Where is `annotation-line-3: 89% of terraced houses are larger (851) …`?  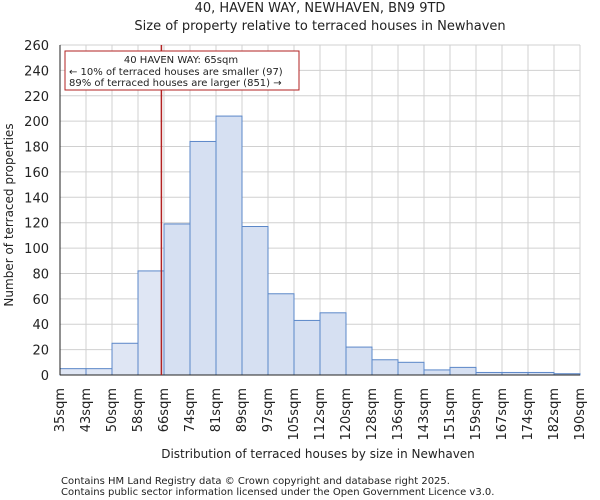
annotation-line-3: 89% of terraced houses are larger (851) … is located at coordinates (175, 83).